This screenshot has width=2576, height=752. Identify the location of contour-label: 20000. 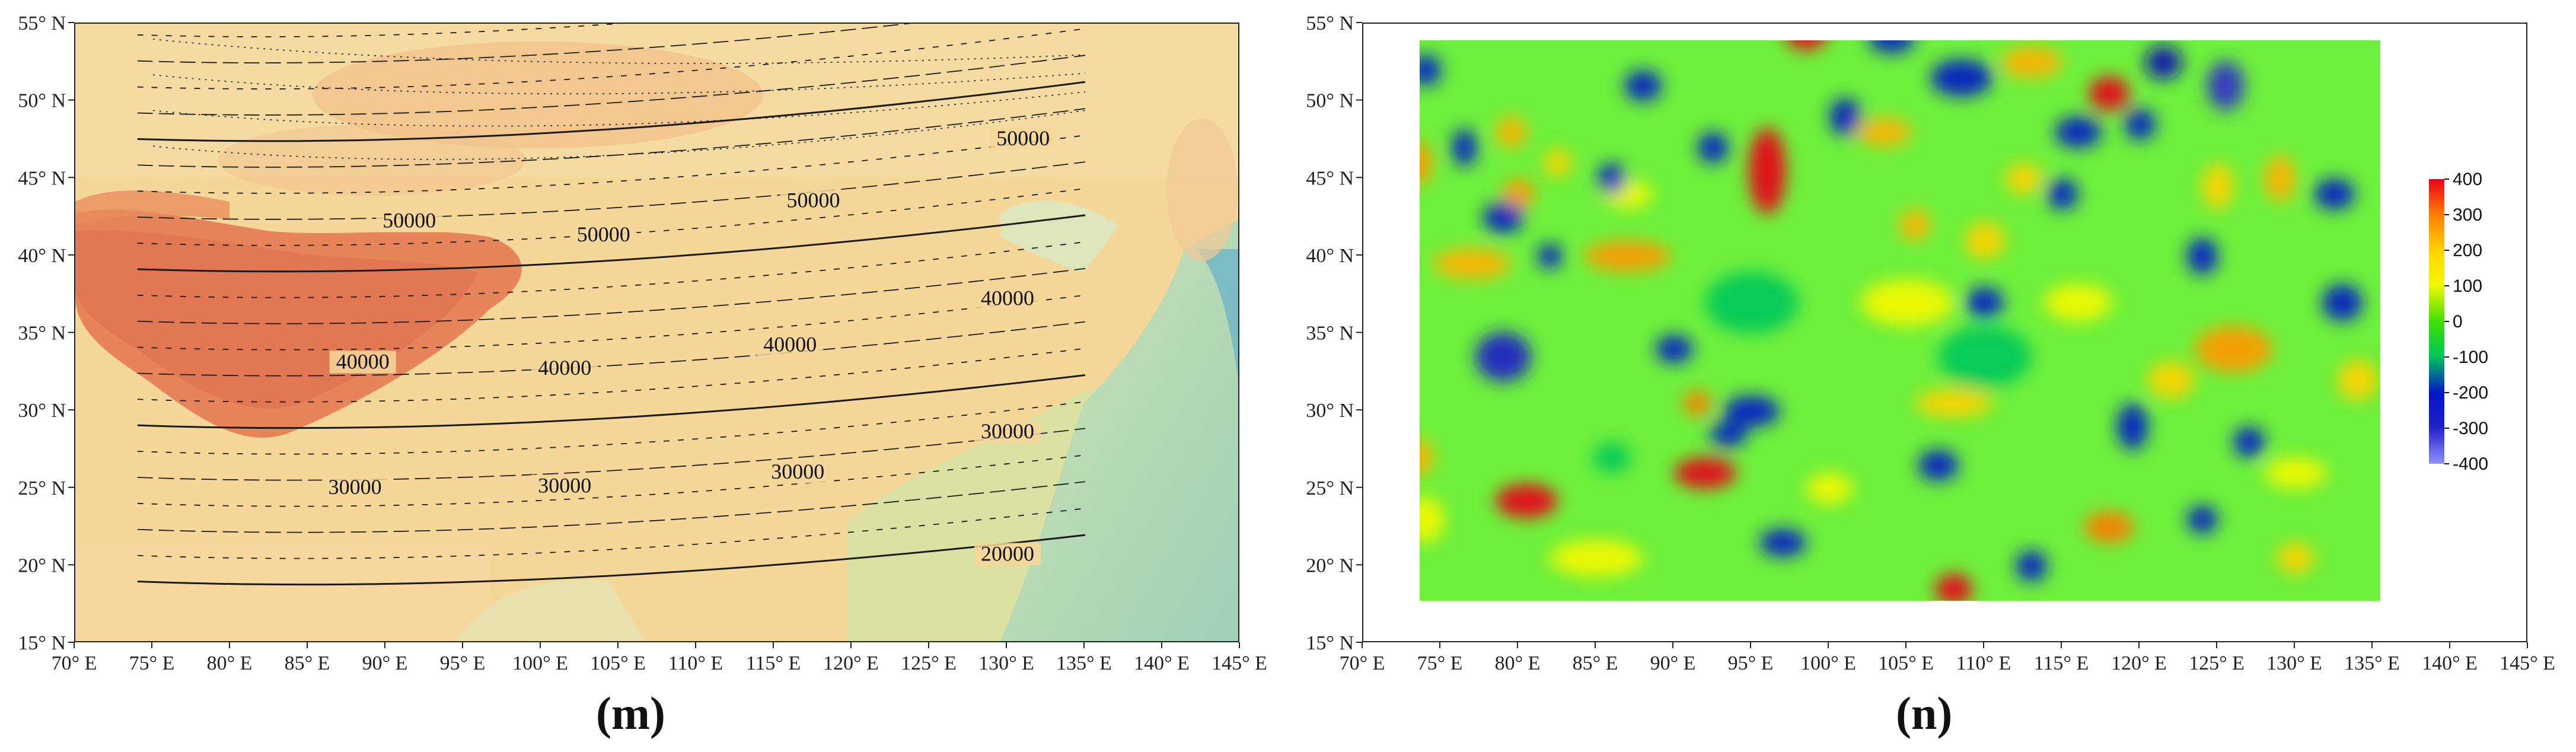
(1007, 553).